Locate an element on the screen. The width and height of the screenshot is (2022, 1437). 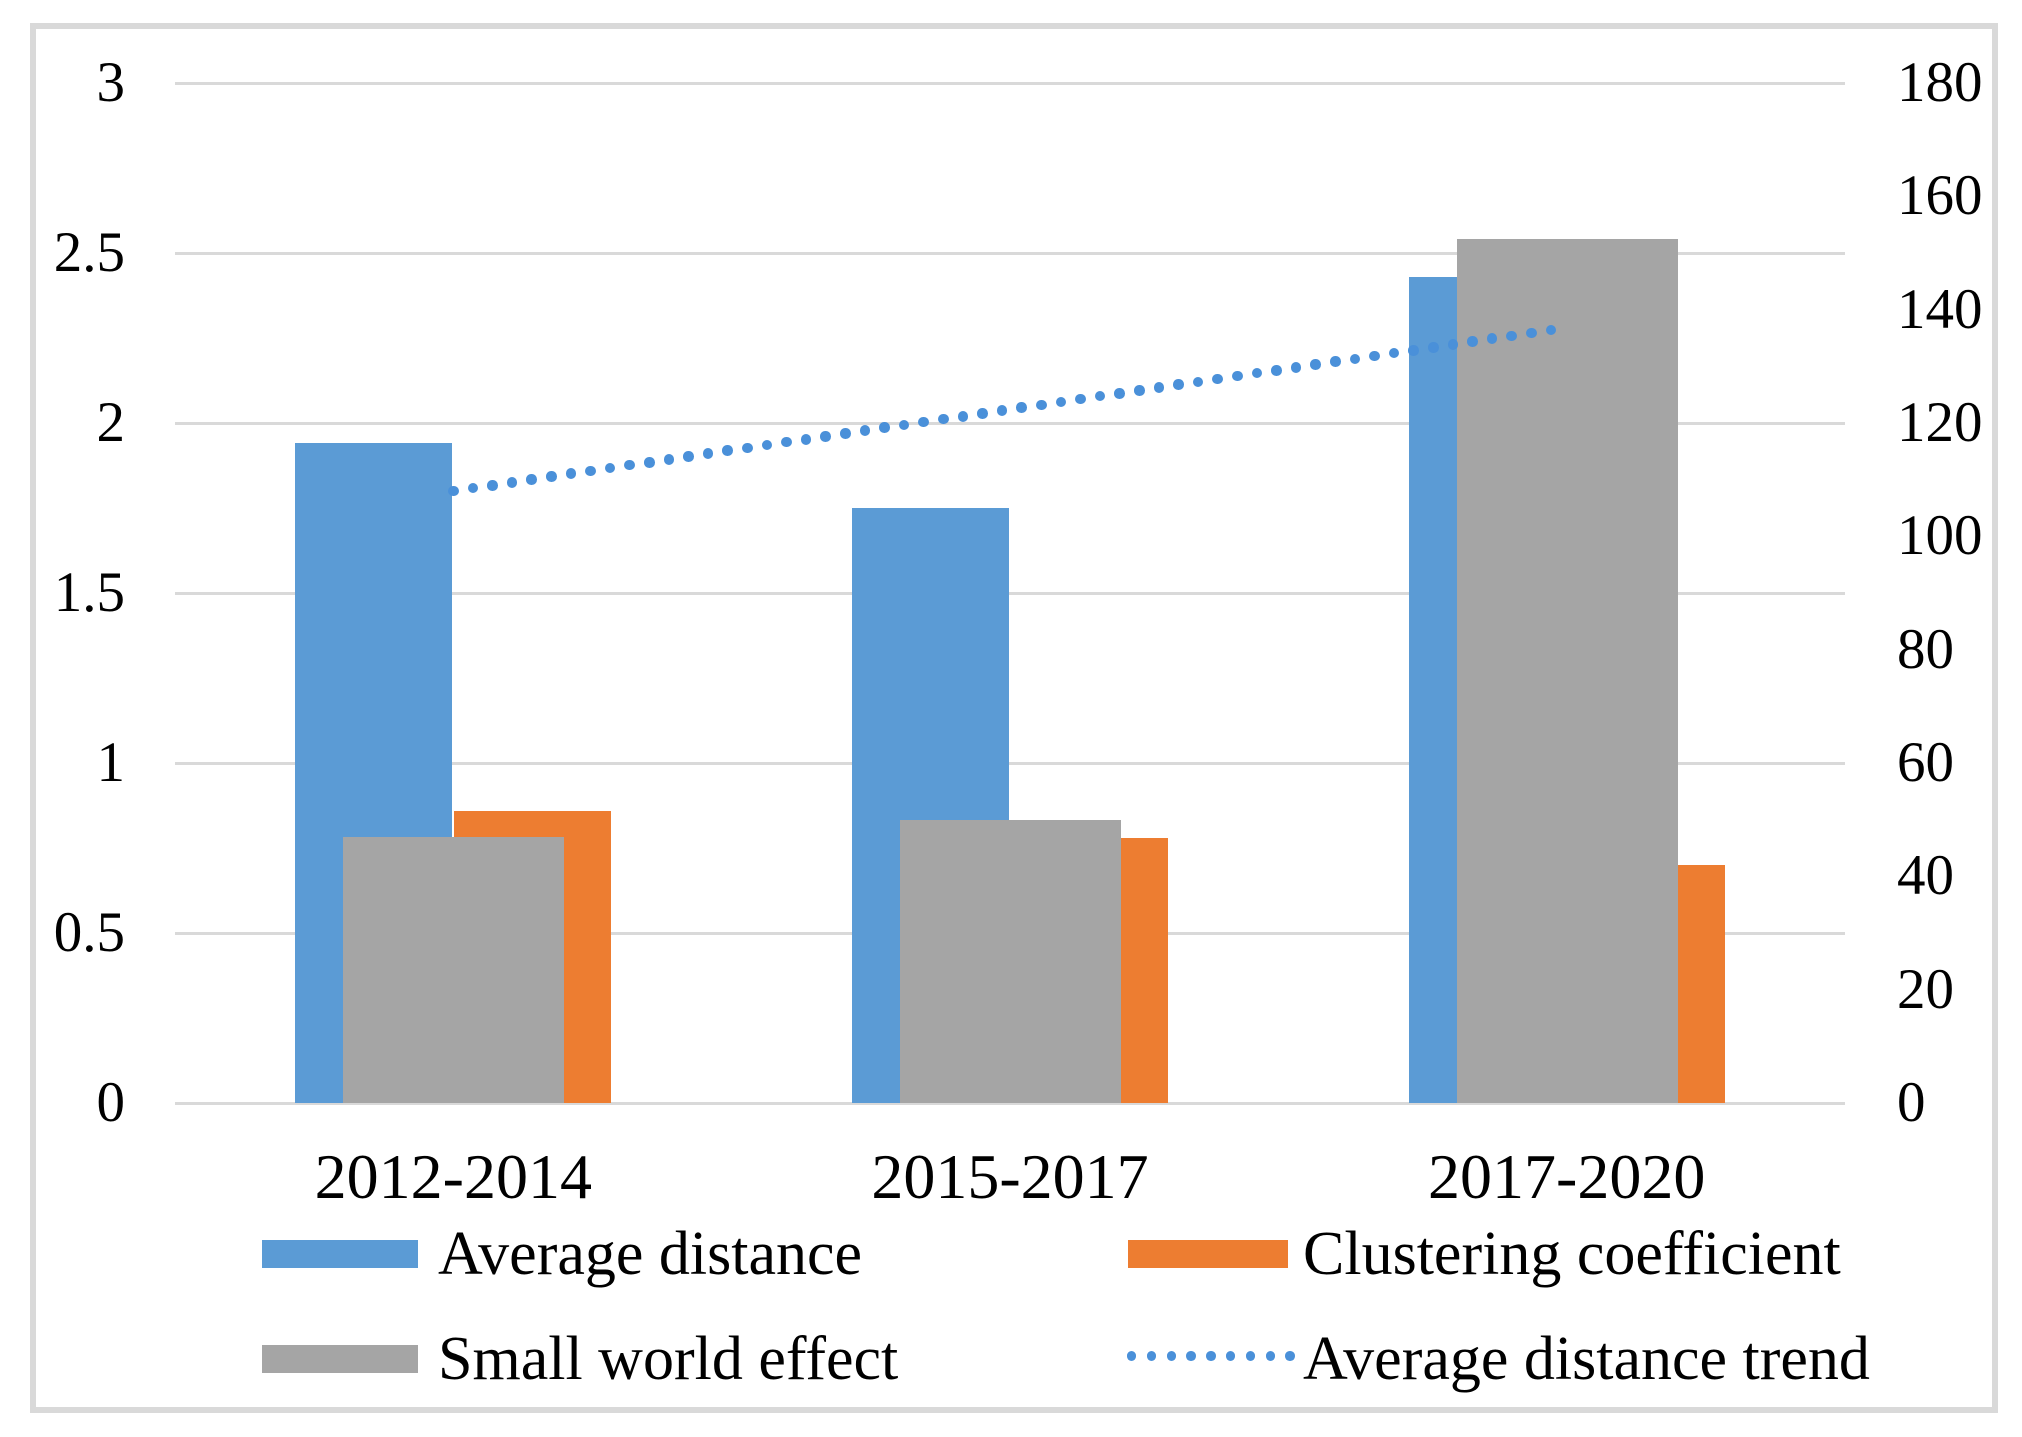
left-axis-tick-label: 3 is located at coordinates (111, 82).